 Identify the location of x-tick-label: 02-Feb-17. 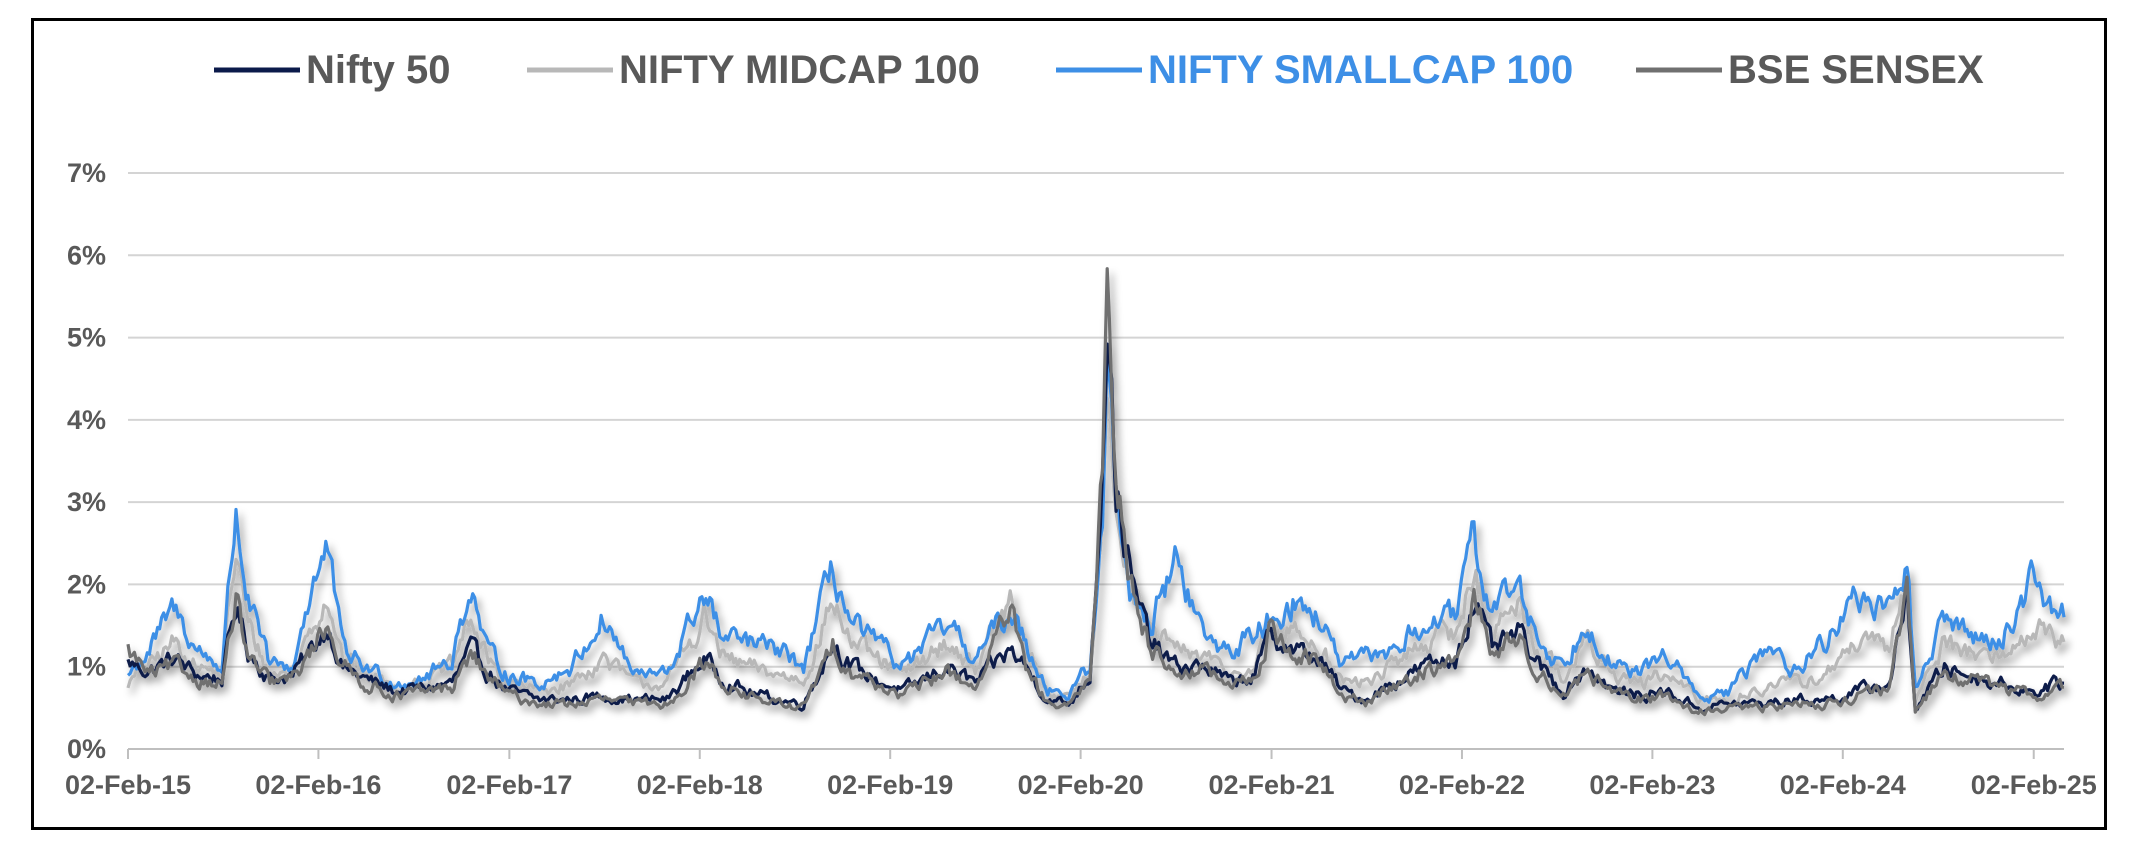
(509, 785).